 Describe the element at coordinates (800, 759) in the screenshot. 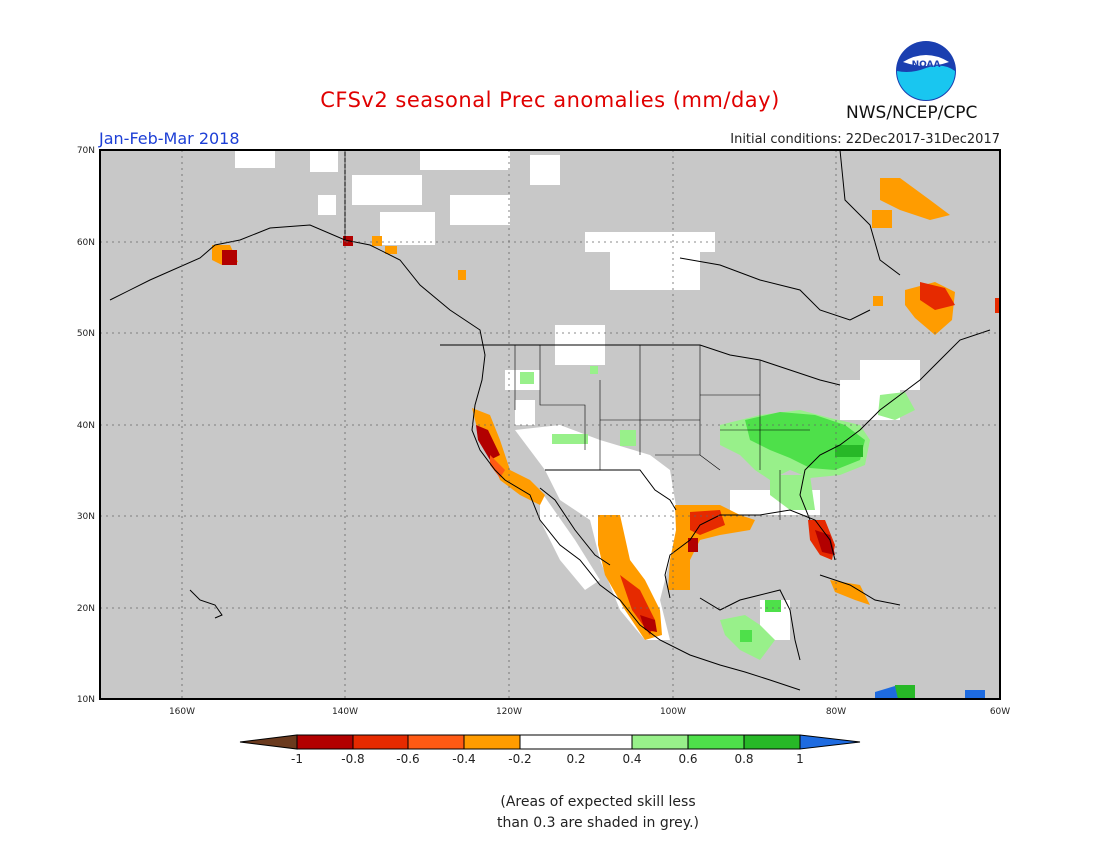

I see `colorbar-label: 1` at that location.